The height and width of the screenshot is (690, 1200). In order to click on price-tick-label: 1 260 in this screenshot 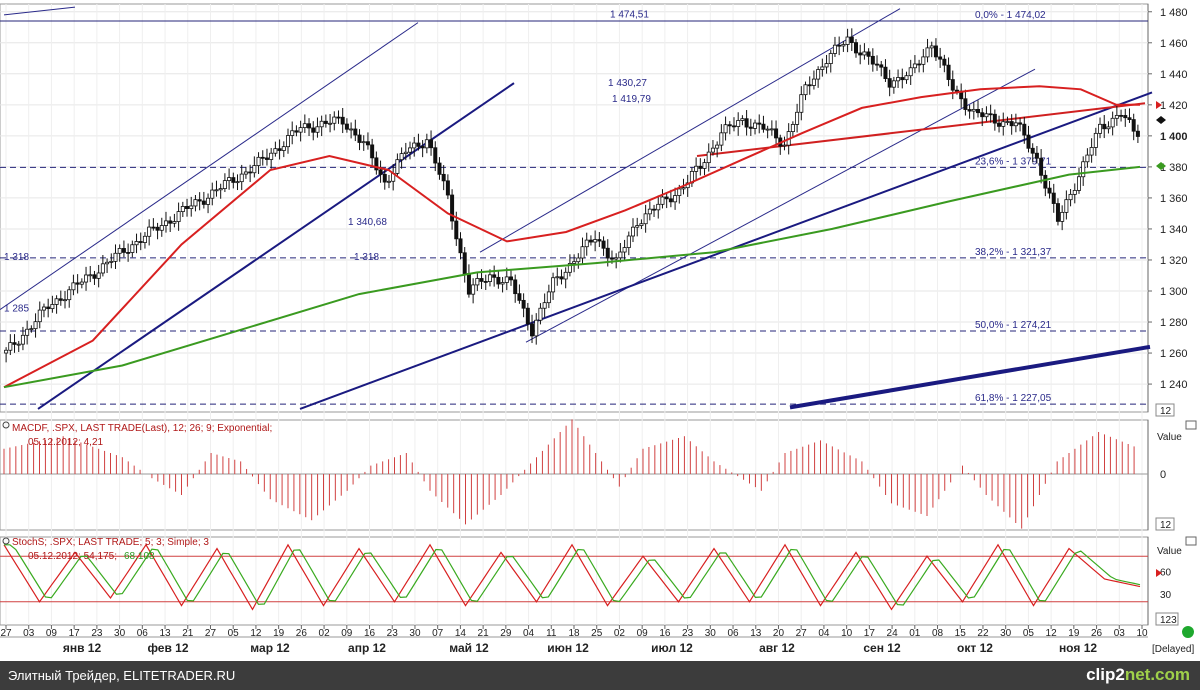, I will do `click(1174, 354)`.